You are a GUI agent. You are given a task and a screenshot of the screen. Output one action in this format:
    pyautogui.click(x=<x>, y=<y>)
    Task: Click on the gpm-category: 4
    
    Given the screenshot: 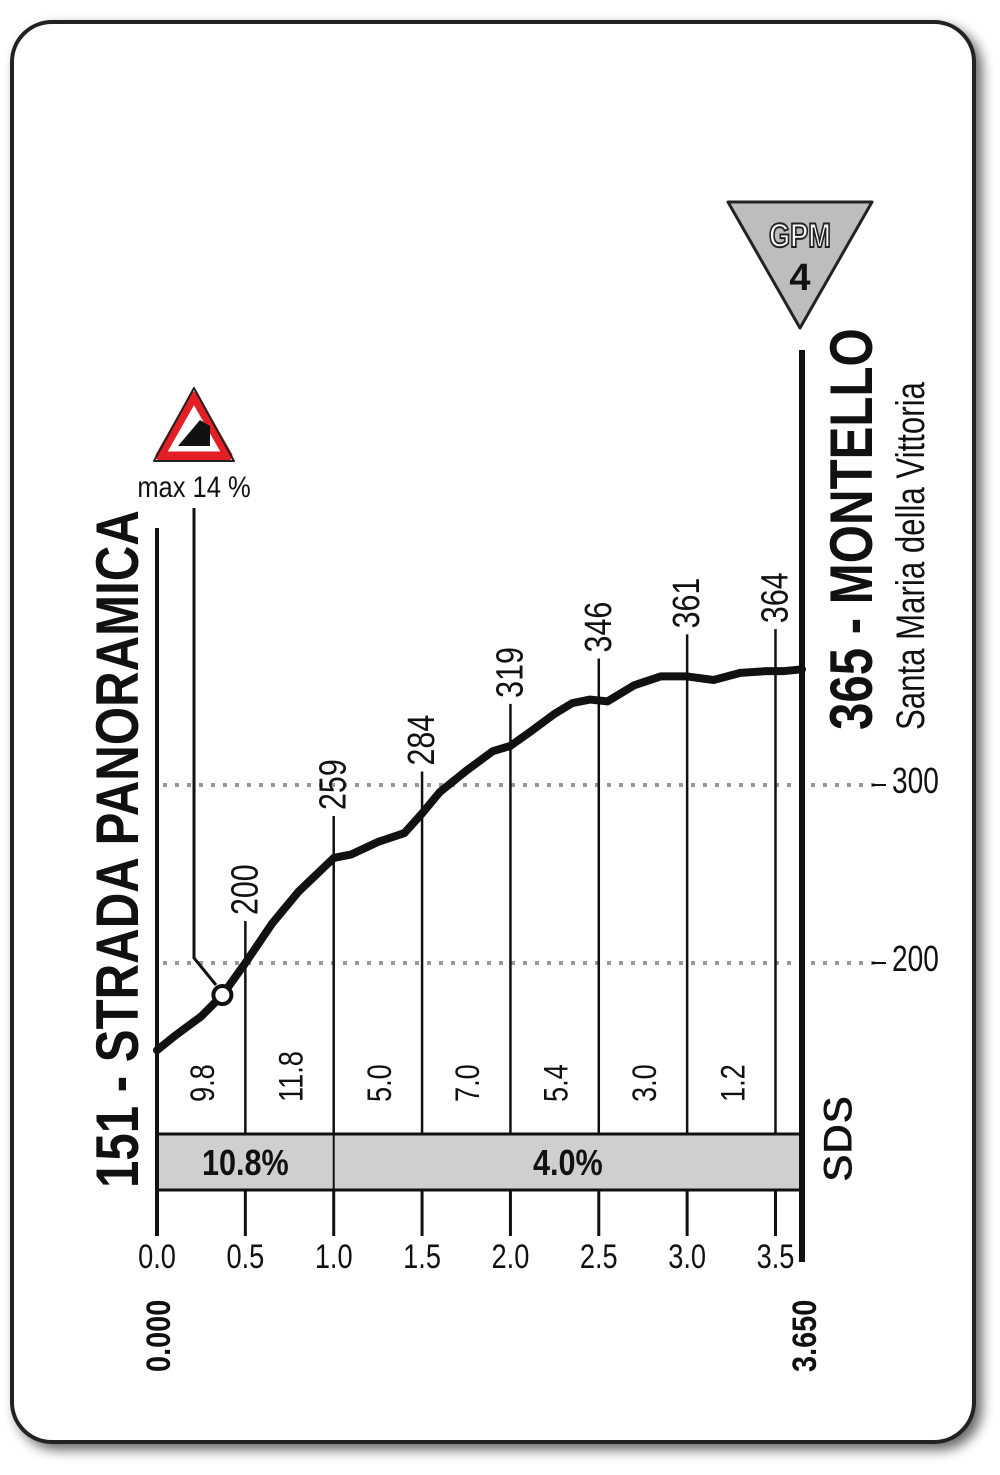 What is the action you would take?
    pyautogui.click(x=799, y=278)
    